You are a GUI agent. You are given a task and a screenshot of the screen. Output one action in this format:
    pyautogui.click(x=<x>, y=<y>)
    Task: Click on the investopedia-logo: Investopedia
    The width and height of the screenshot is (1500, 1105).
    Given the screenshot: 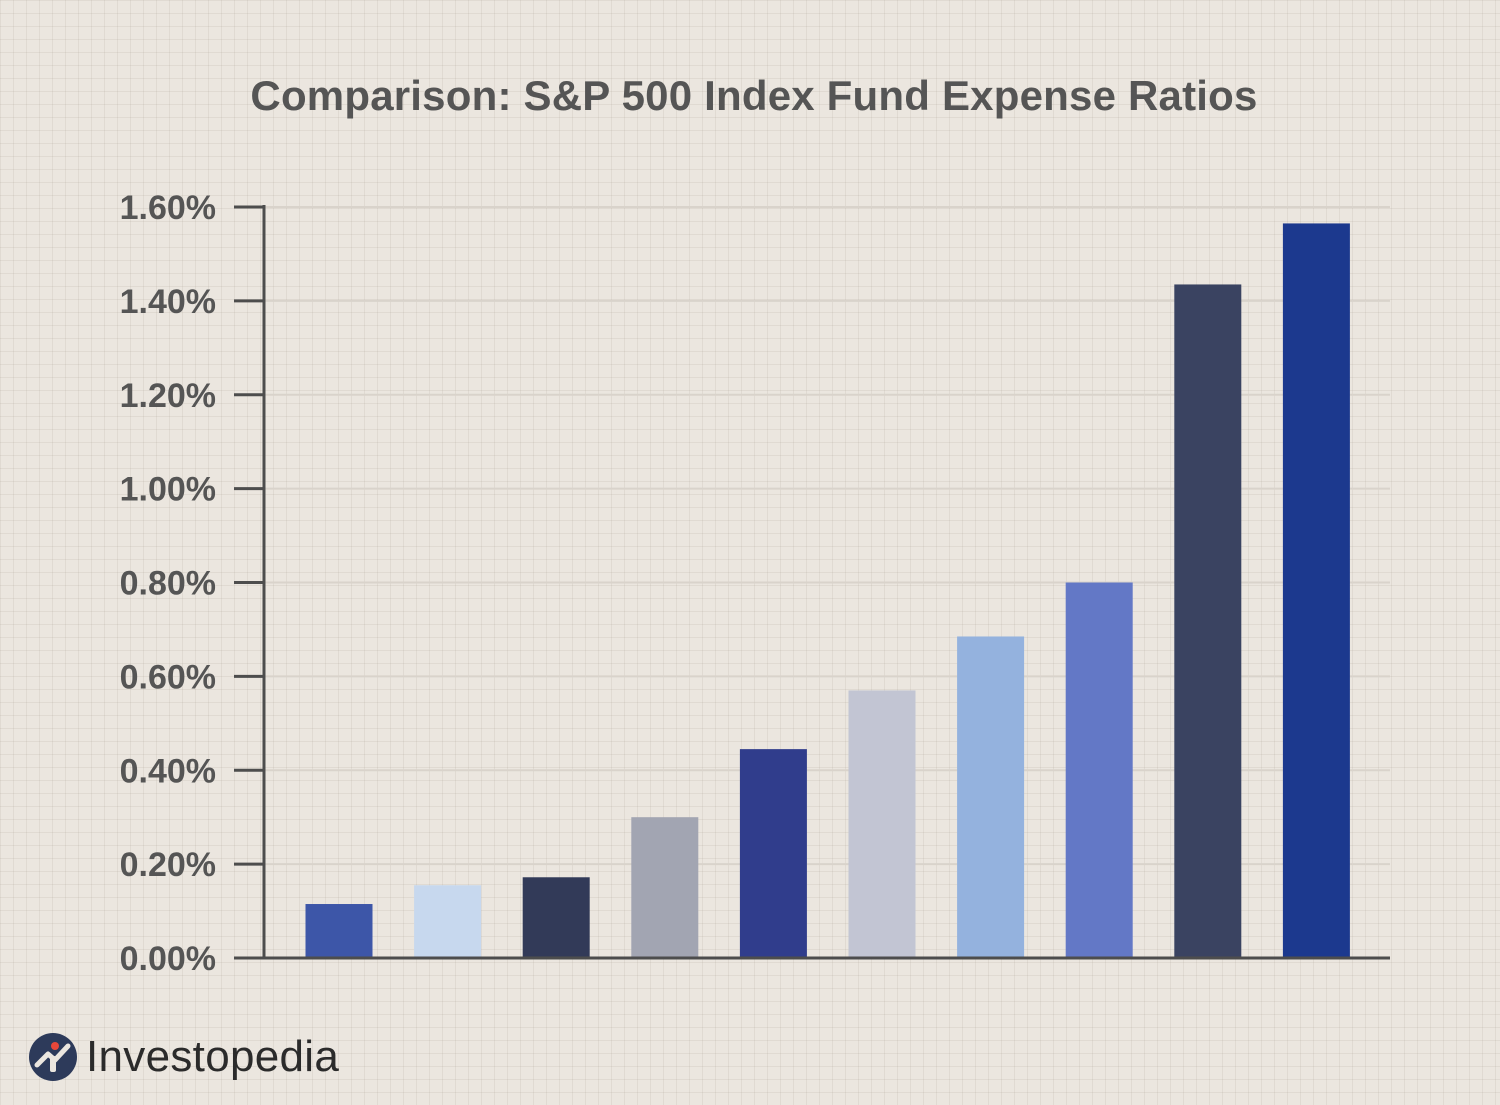 What is the action you would take?
    pyautogui.click(x=183, y=1057)
    